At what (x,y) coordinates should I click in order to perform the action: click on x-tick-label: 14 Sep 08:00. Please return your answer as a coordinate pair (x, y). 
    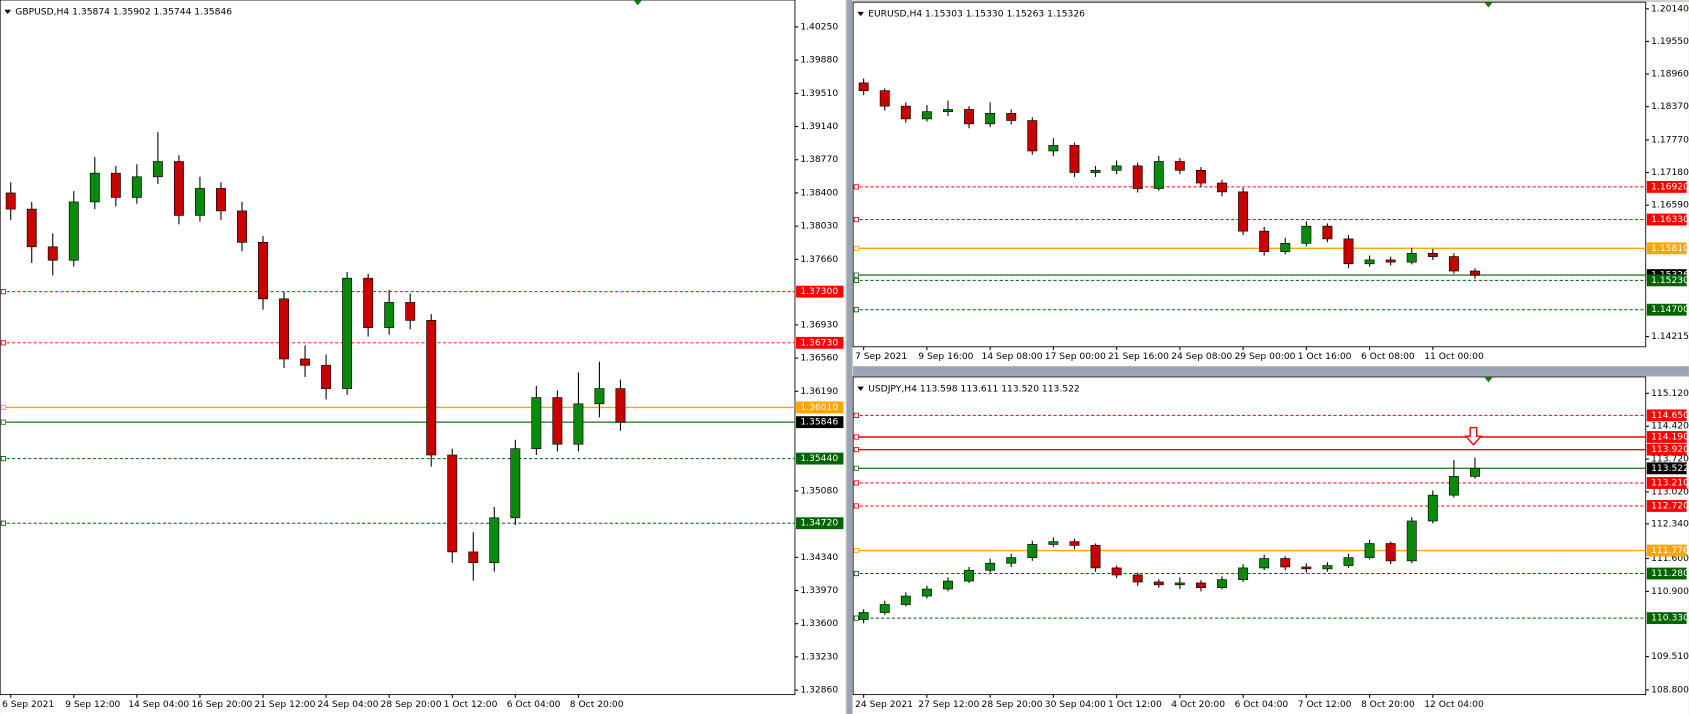
    Looking at the image, I should click on (1012, 357).